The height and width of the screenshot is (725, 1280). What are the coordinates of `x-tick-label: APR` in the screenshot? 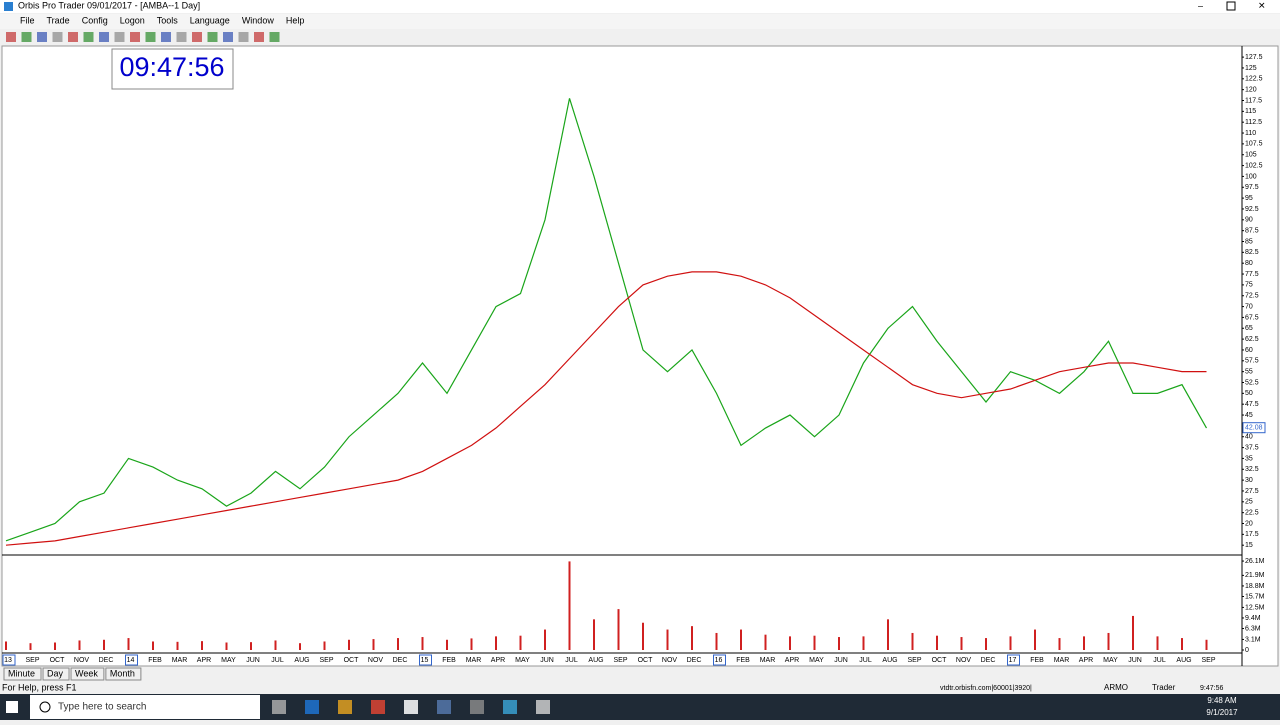 It's located at (1086, 660).